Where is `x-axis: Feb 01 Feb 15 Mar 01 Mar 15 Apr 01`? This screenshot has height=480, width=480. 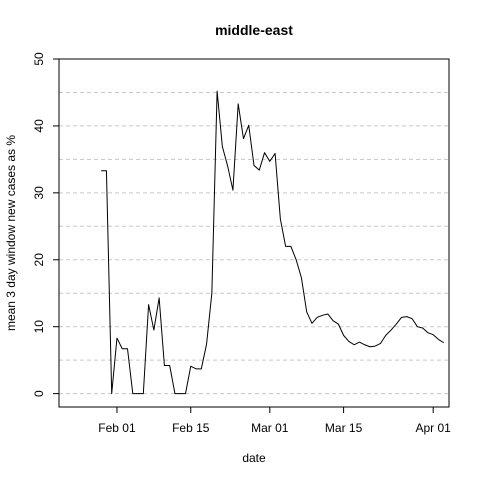
x-axis: Feb 01 Feb 15 Mar 01 Mar 15 Apr 01 is located at coordinates (274, 421).